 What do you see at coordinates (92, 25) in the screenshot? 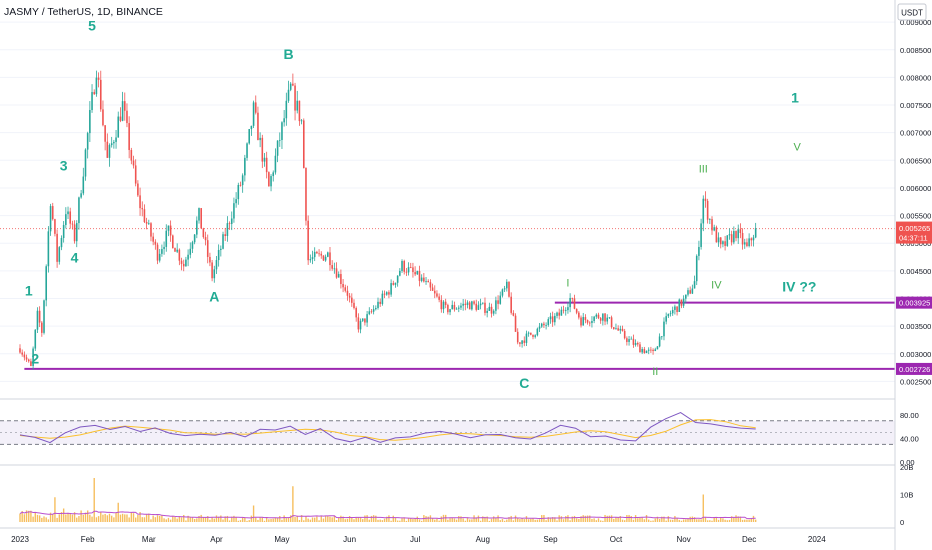
I see `wave-label: 5` at bounding box center [92, 25].